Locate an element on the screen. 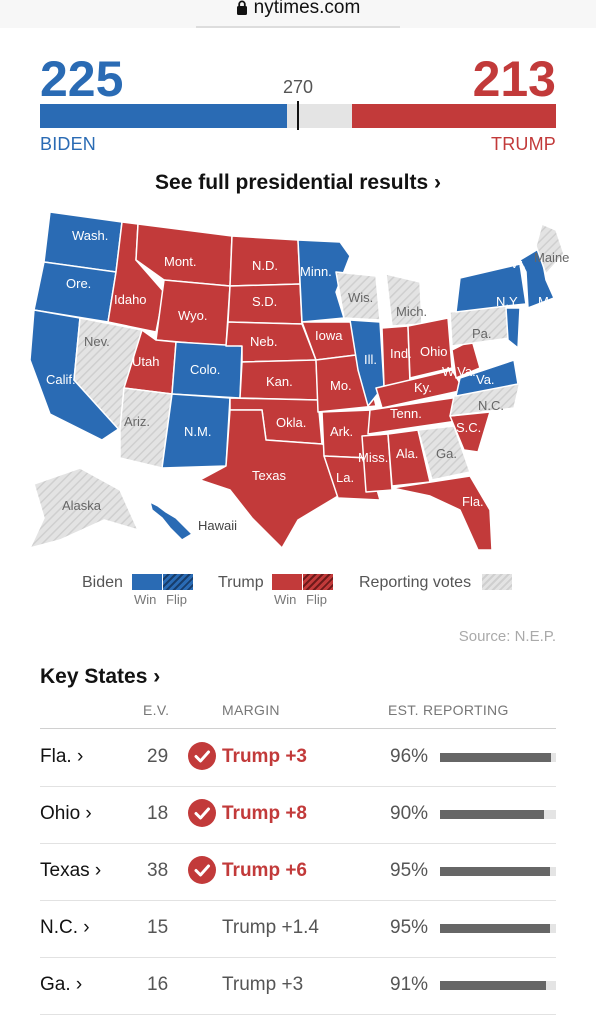 This screenshot has width=596, height=1024. state-label: Wyo. is located at coordinates (193, 315).